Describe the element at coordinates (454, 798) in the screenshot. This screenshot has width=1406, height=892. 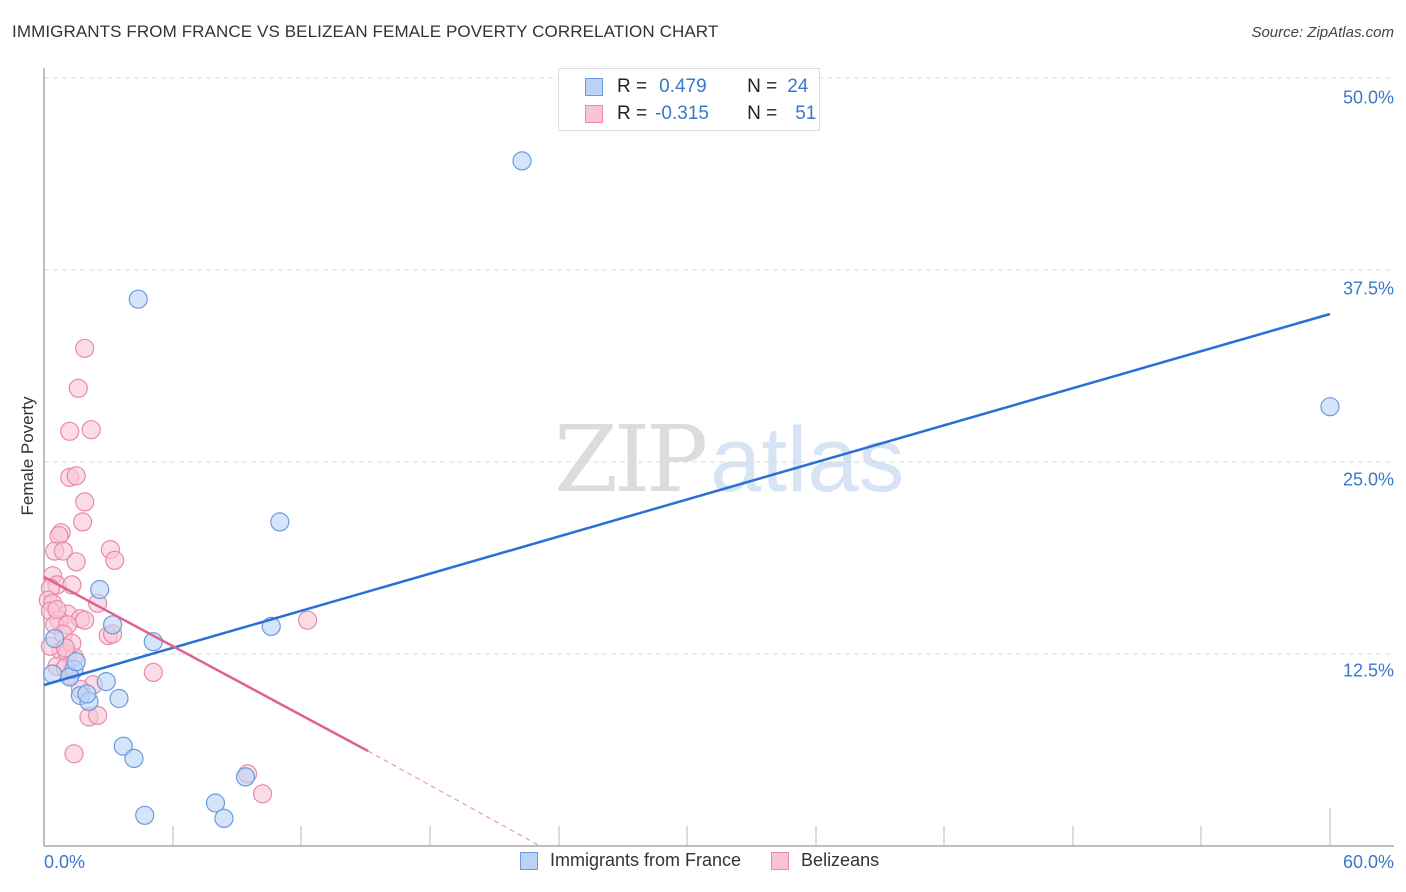
I see `belizeans-trend-extension` at that location.